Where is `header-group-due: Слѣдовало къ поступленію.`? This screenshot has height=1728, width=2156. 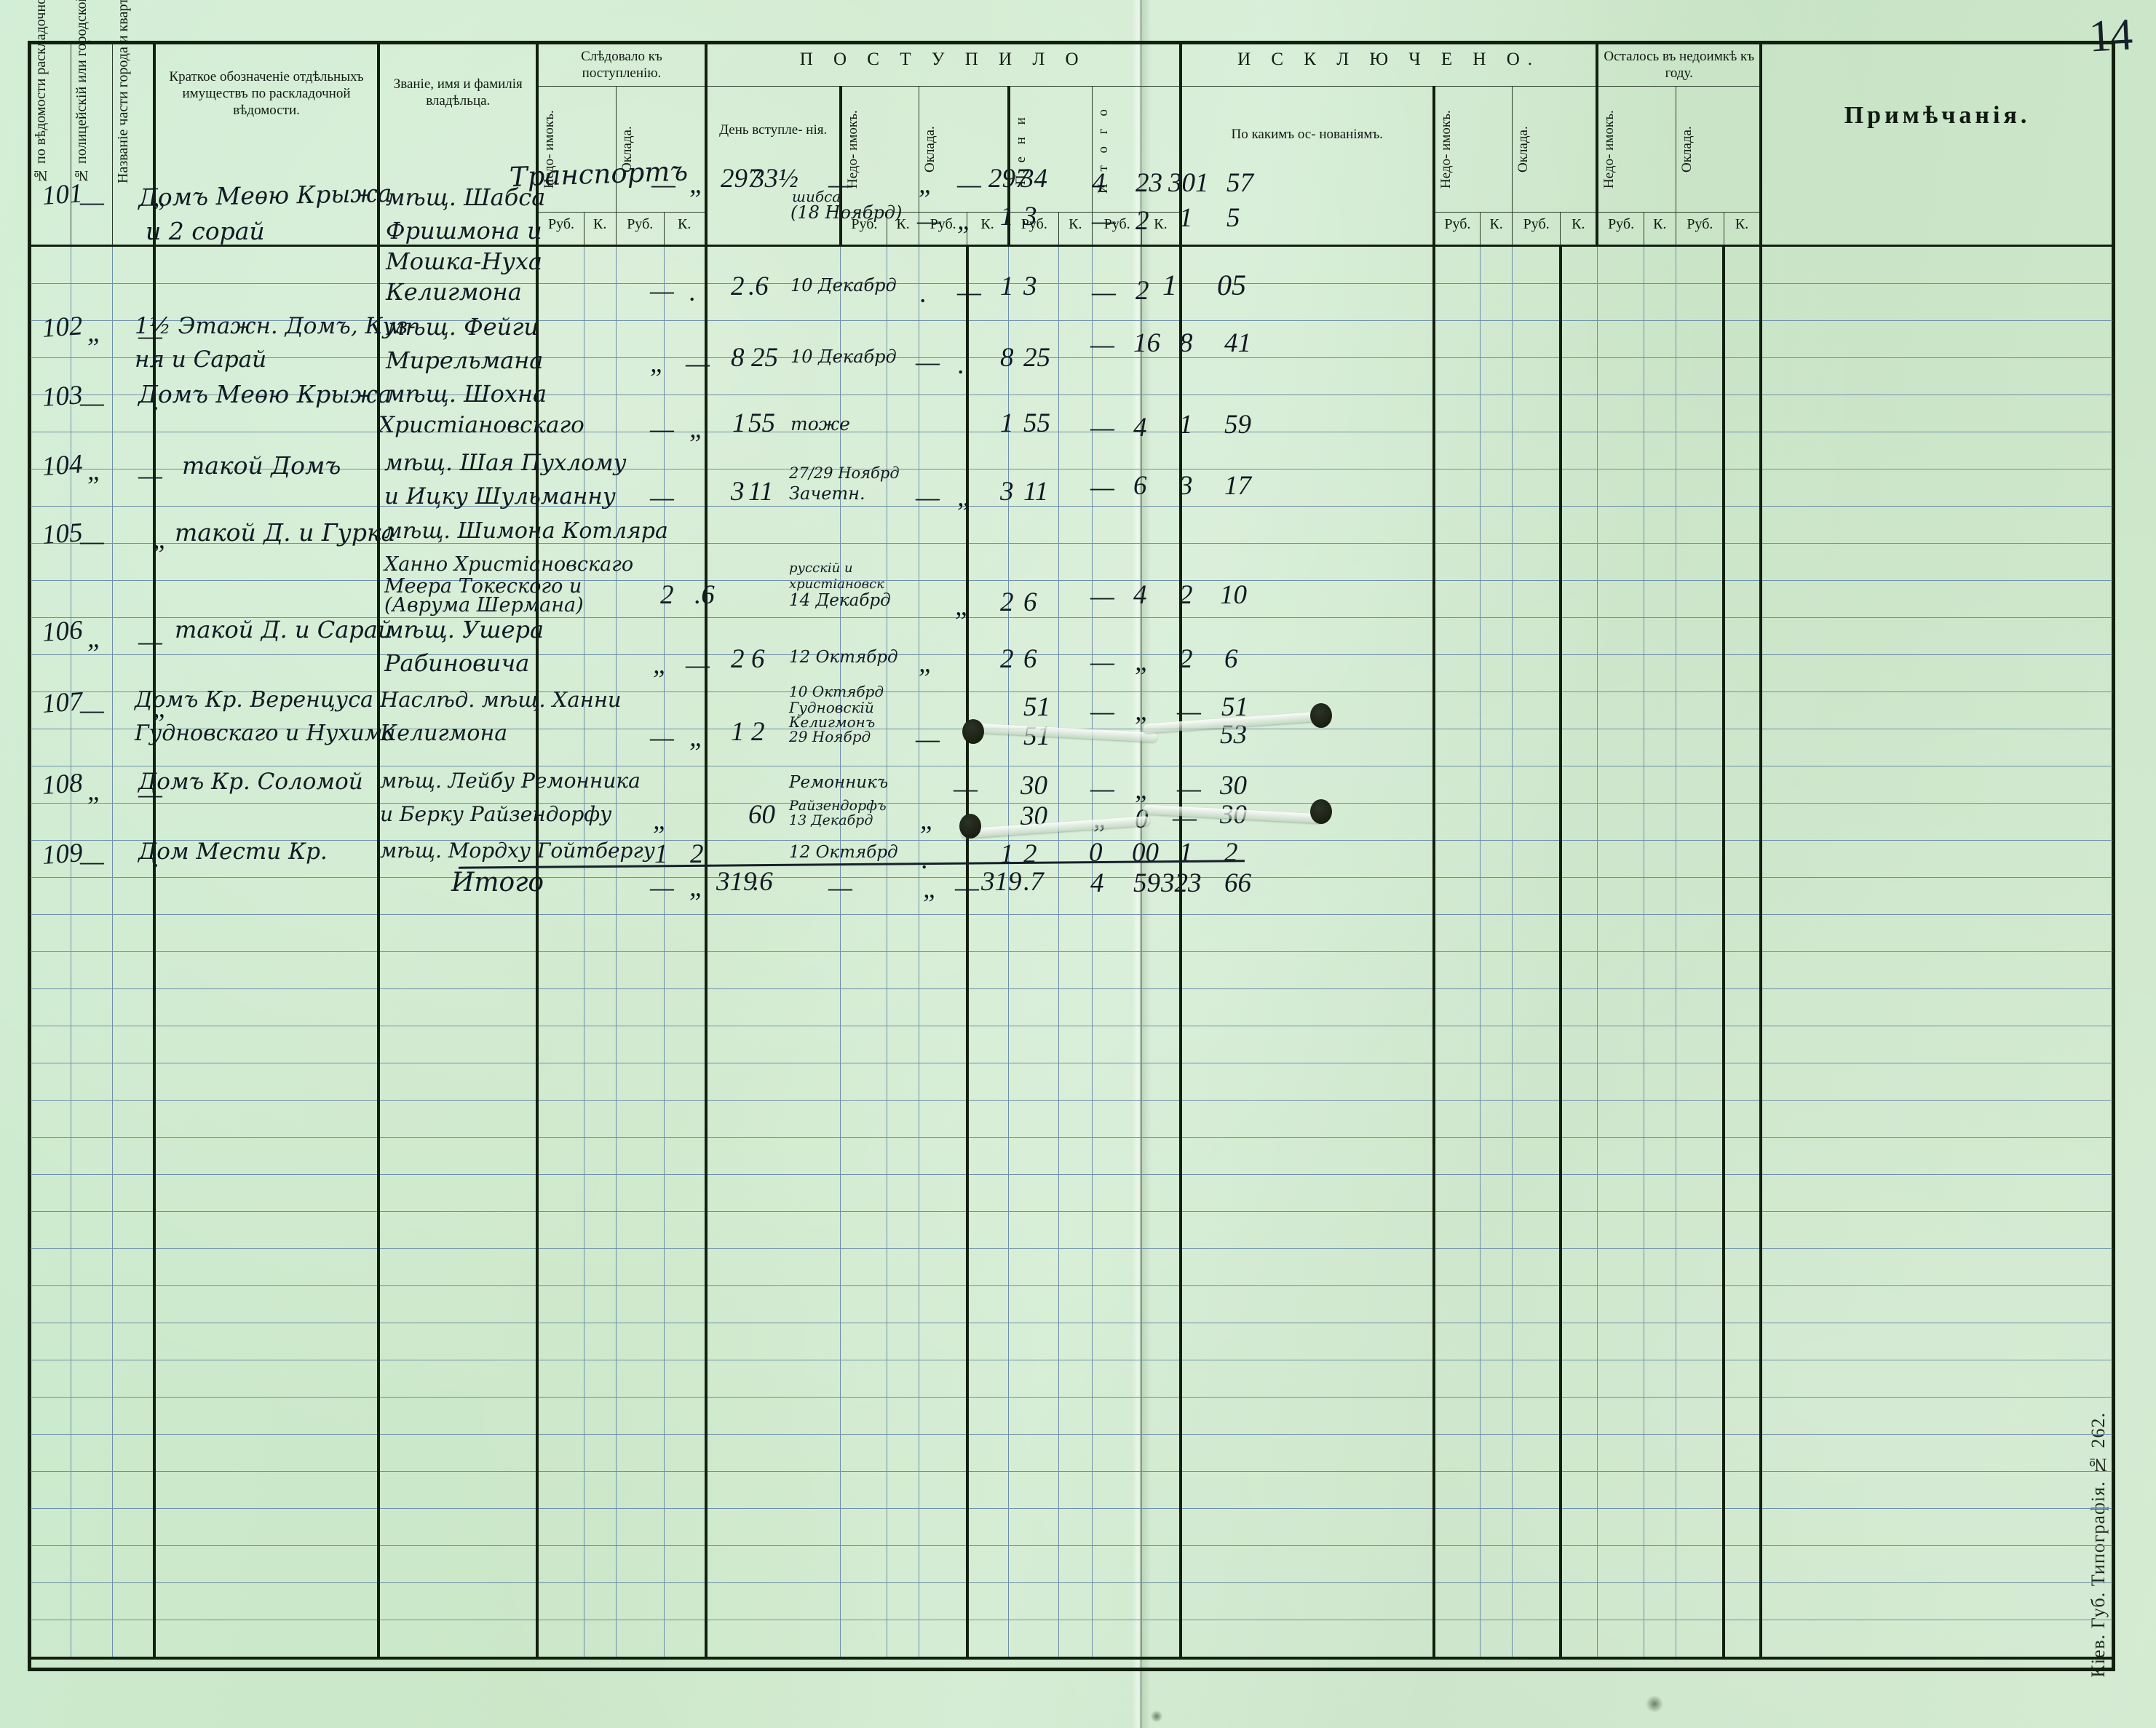
header-group-due: Слѣдовало къ поступленію. is located at coordinates (622, 64).